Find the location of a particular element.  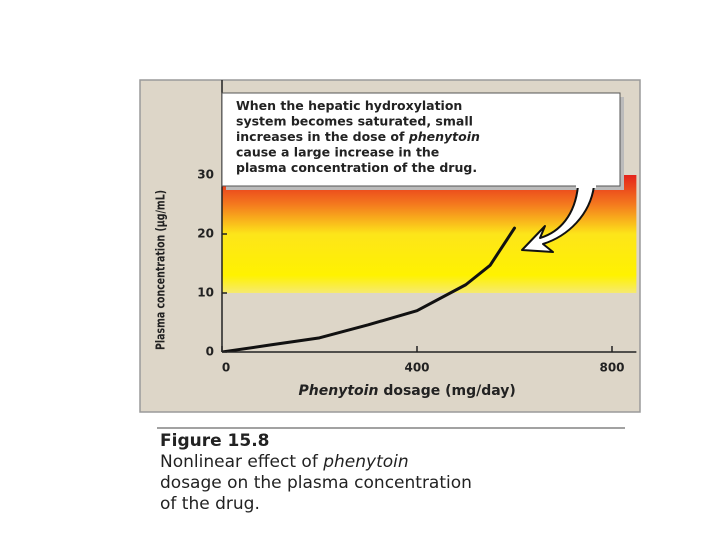

caption-line-part: dosage on the plasma concentration is located at coordinates (316, 483).